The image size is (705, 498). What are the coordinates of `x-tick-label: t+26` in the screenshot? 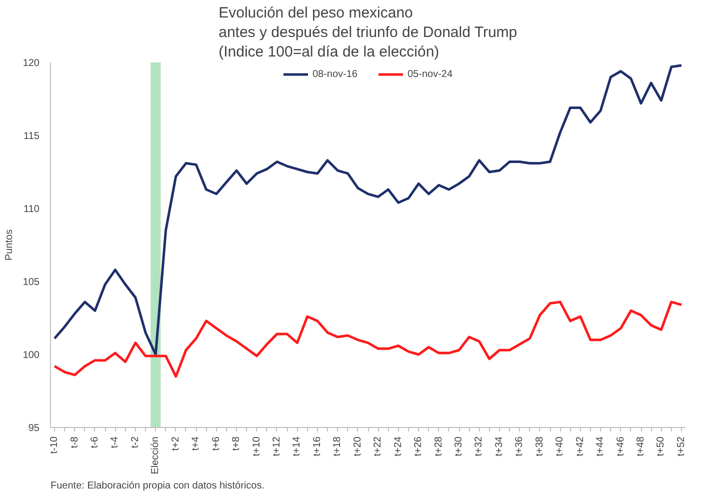 It's located at (418, 446).